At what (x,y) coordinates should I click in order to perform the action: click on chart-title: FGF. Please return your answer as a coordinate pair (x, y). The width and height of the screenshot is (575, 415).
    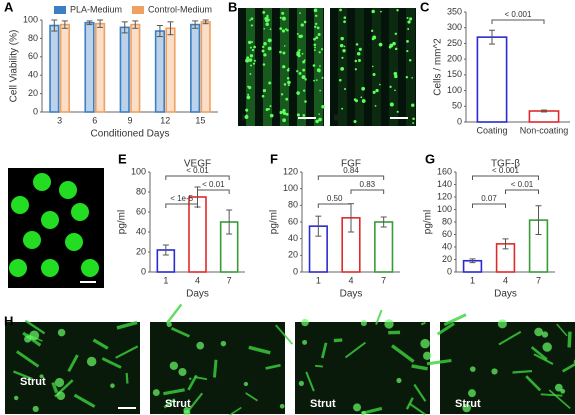
    Looking at the image, I should click on (351, 164).